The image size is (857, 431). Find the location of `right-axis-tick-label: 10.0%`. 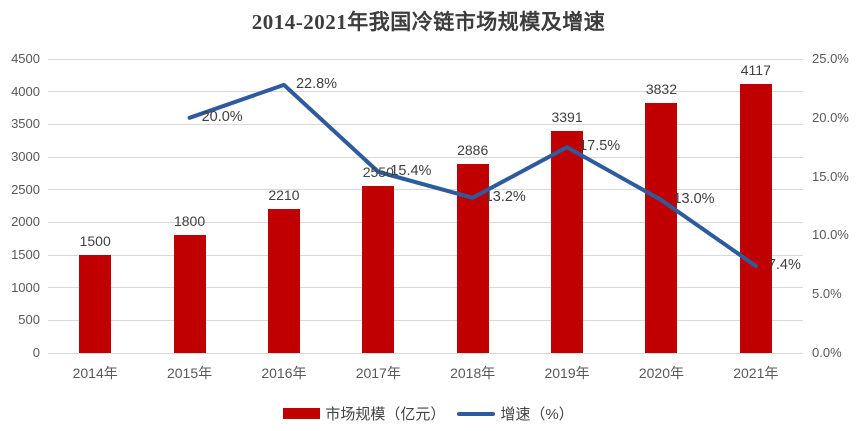

right-axis-tick-label: 10.0% is located at coordinates (830, 235).